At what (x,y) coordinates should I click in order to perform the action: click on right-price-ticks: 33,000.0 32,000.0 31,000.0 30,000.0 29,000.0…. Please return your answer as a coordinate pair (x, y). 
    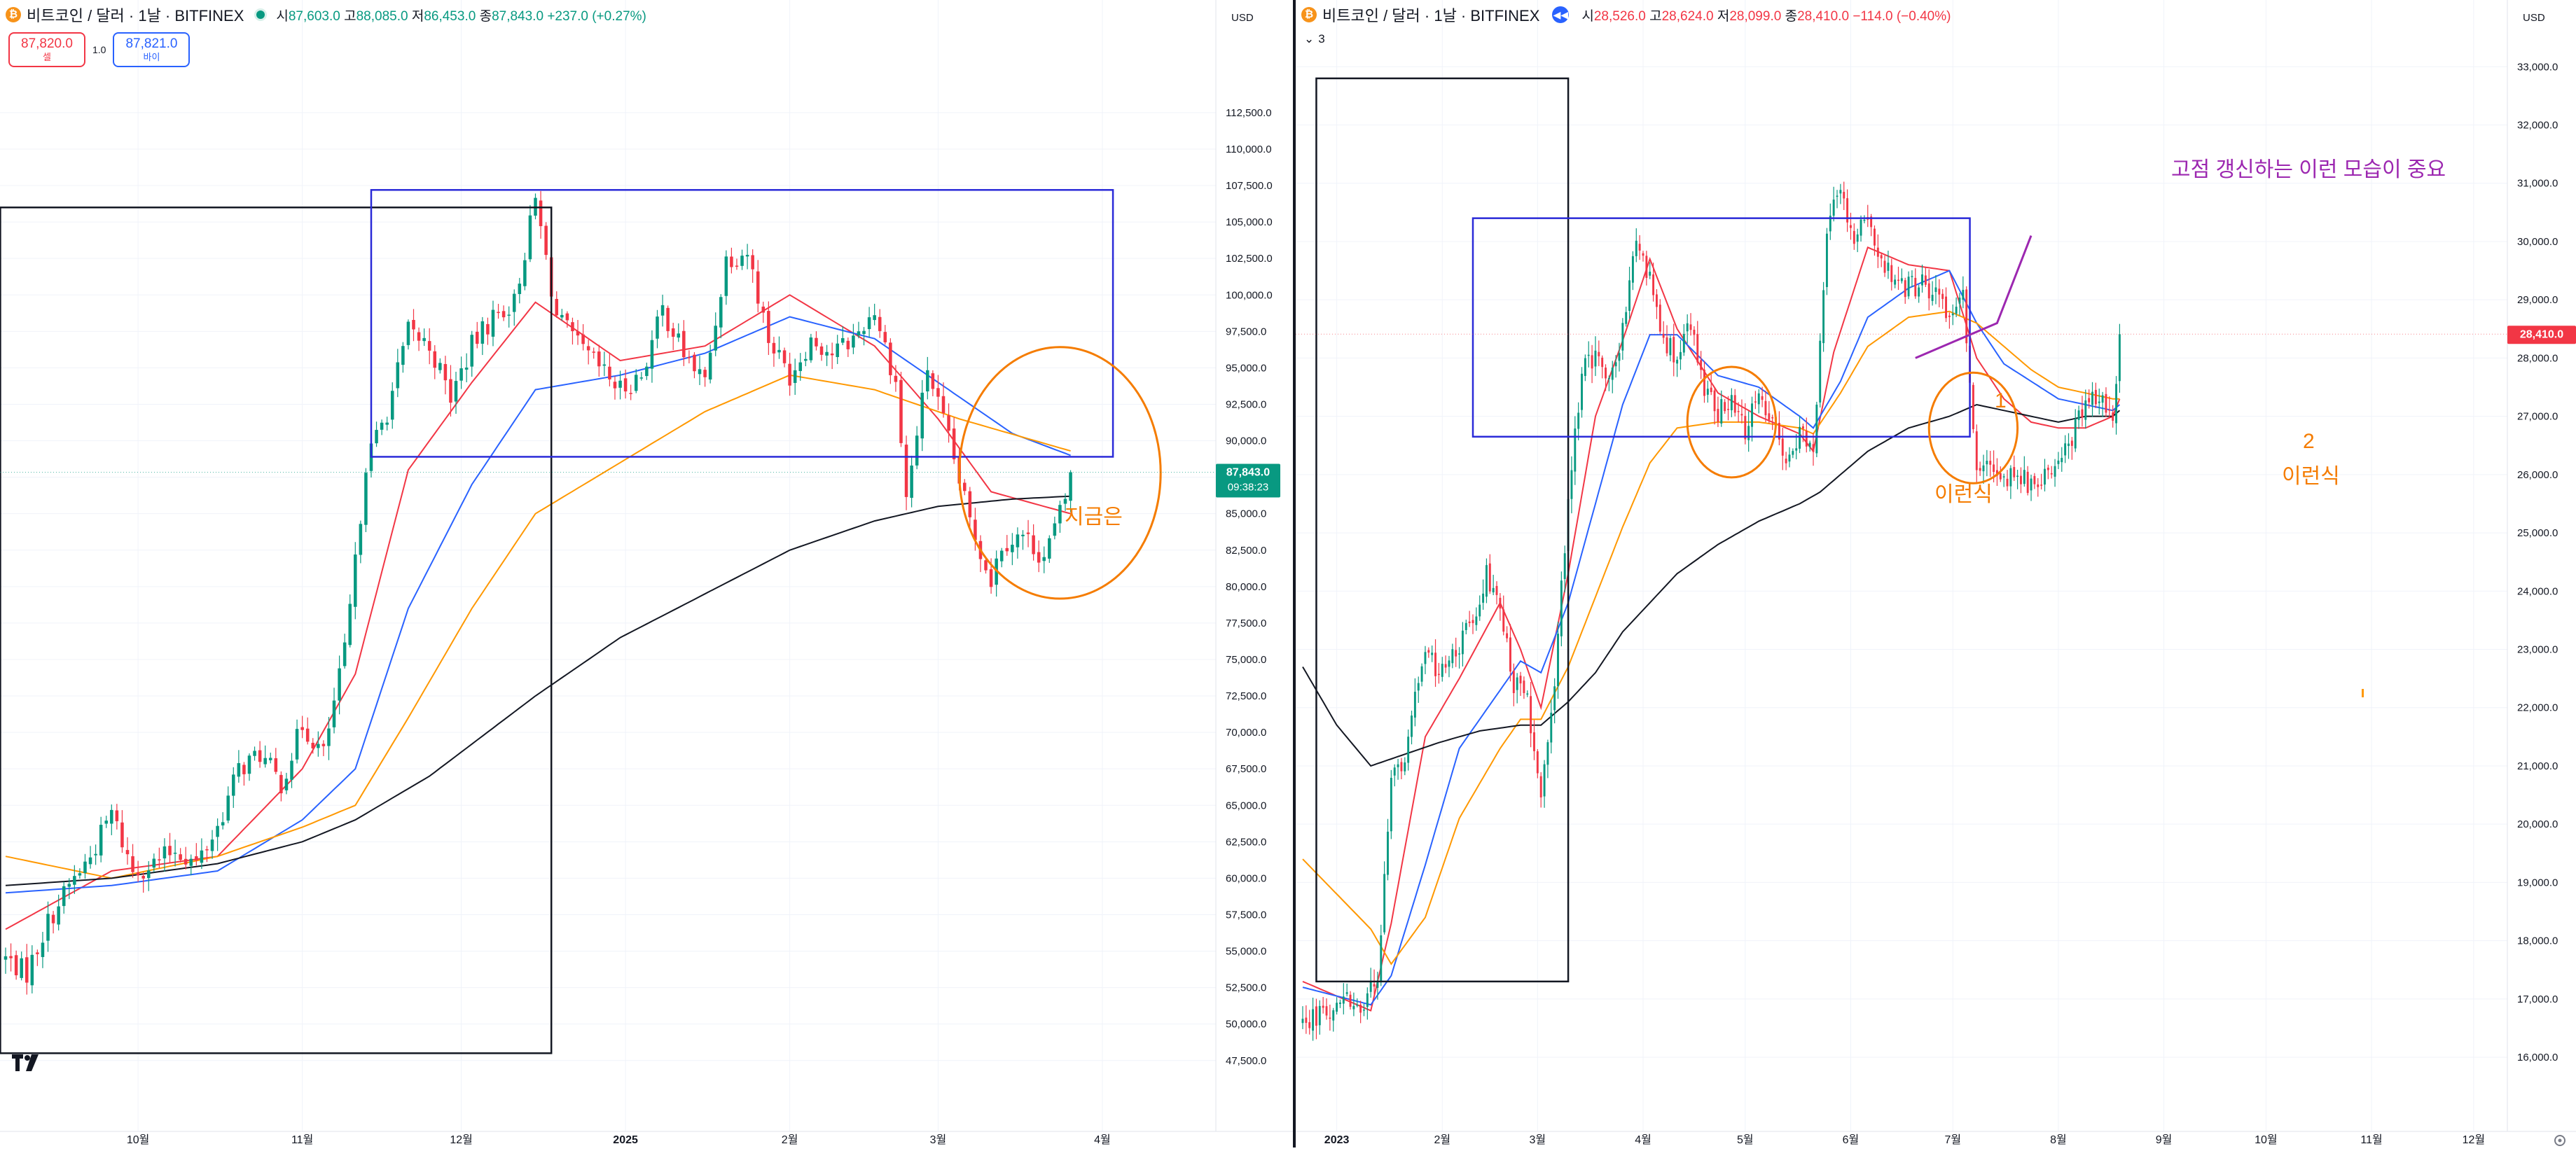
    Looking at the image, I should click on (2537, 562).